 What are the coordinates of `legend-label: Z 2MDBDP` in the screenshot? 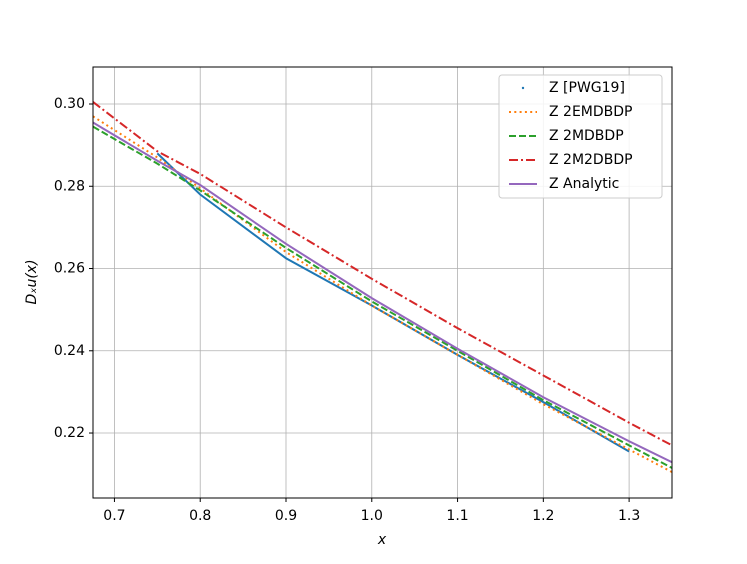 It's located at (586, 136).